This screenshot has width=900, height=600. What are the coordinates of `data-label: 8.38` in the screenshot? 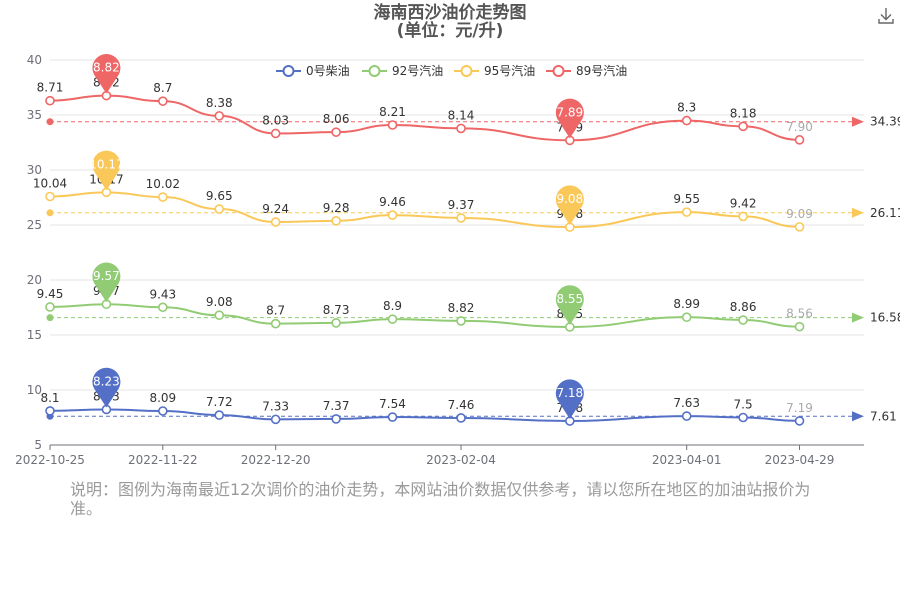 It's located at (219, 103).